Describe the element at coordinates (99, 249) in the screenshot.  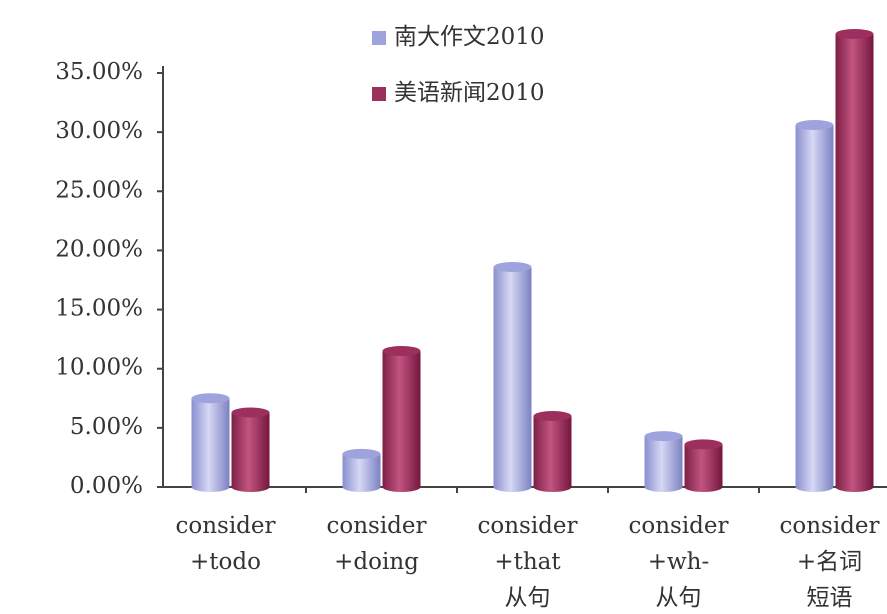
I see `y-tick-label: 20.00%` at that location.